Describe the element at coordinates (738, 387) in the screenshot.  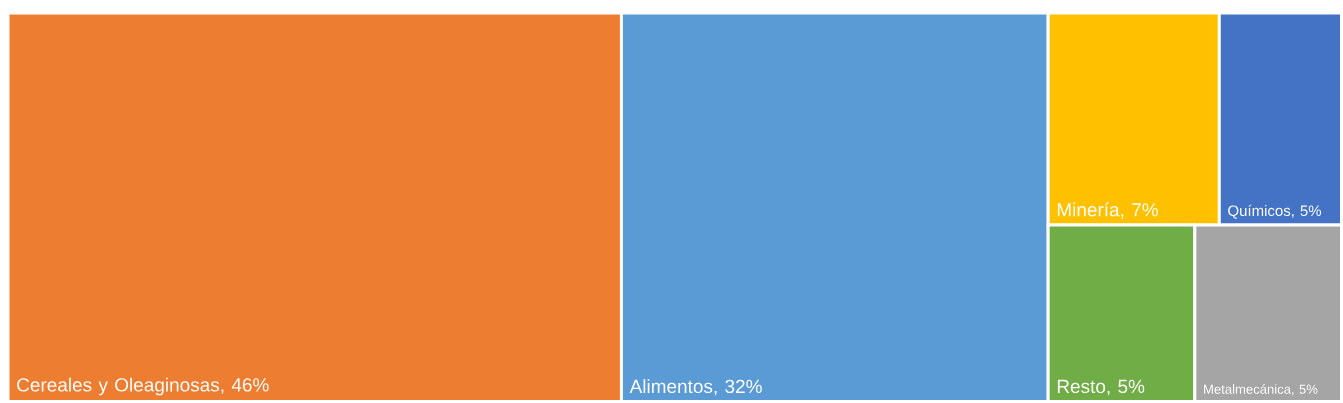
I see `data-label: , 32%` at that location.